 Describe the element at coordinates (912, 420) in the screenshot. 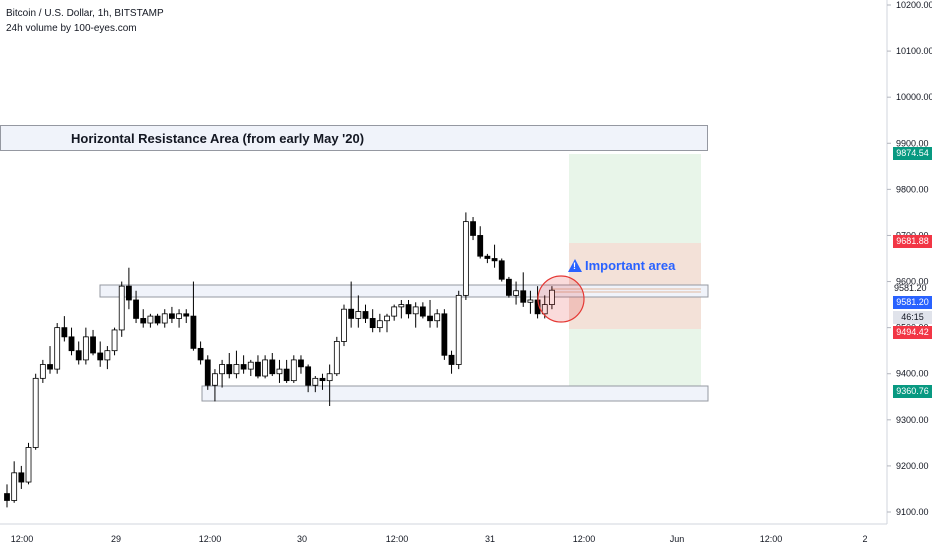

I see `price-tick-label: 9300.00` at that location.